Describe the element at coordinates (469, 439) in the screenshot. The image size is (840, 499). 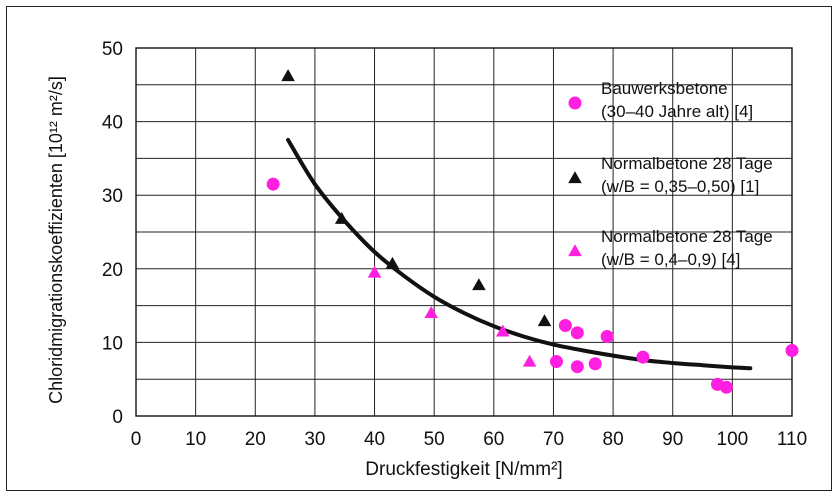
I see `x-tick-labels: 0 10 20 30 40 50 60 70 80 90 100 110` at that location.